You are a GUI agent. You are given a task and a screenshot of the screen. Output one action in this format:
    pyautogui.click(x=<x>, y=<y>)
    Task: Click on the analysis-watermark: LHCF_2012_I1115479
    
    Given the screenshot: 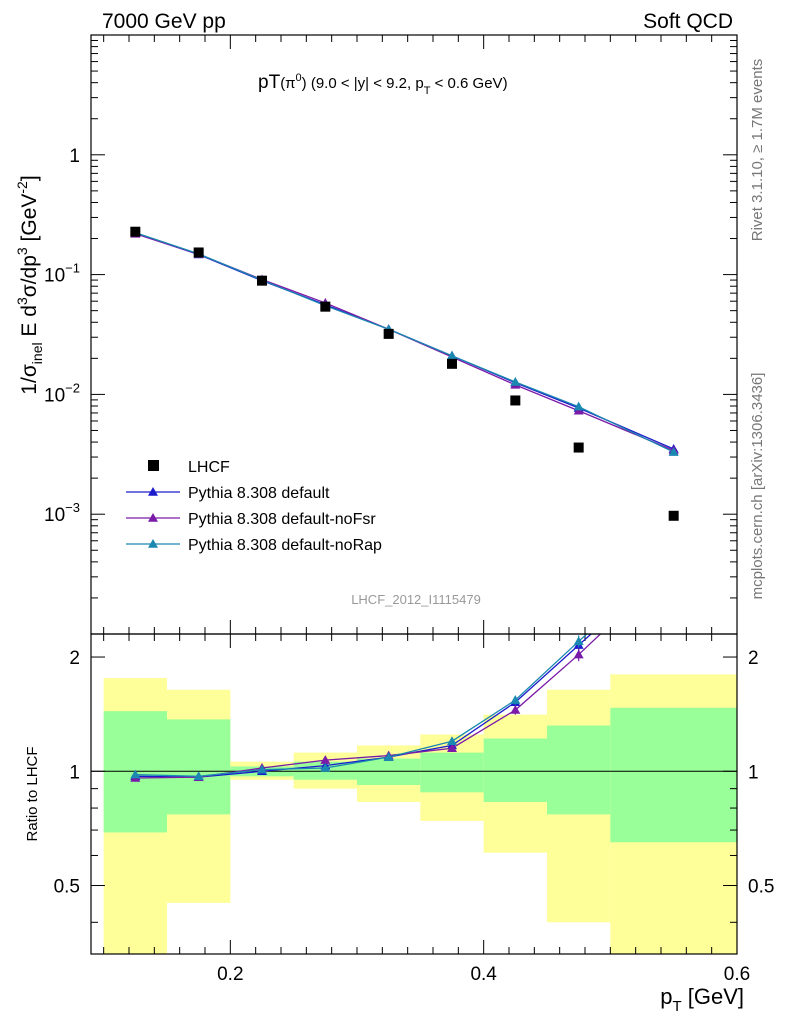 What is the action you would take?
    pyautogui.click(x=416, y=599)
    